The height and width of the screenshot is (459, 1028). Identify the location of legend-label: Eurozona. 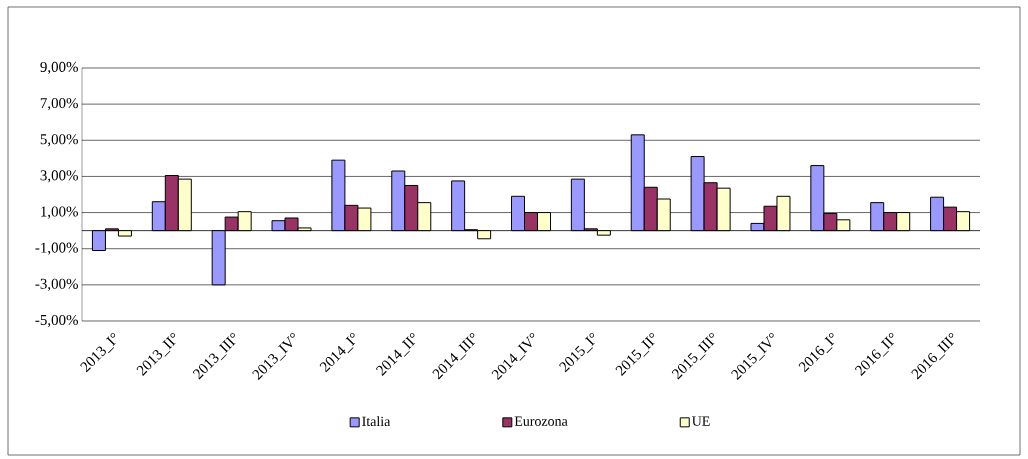
(541, 421).